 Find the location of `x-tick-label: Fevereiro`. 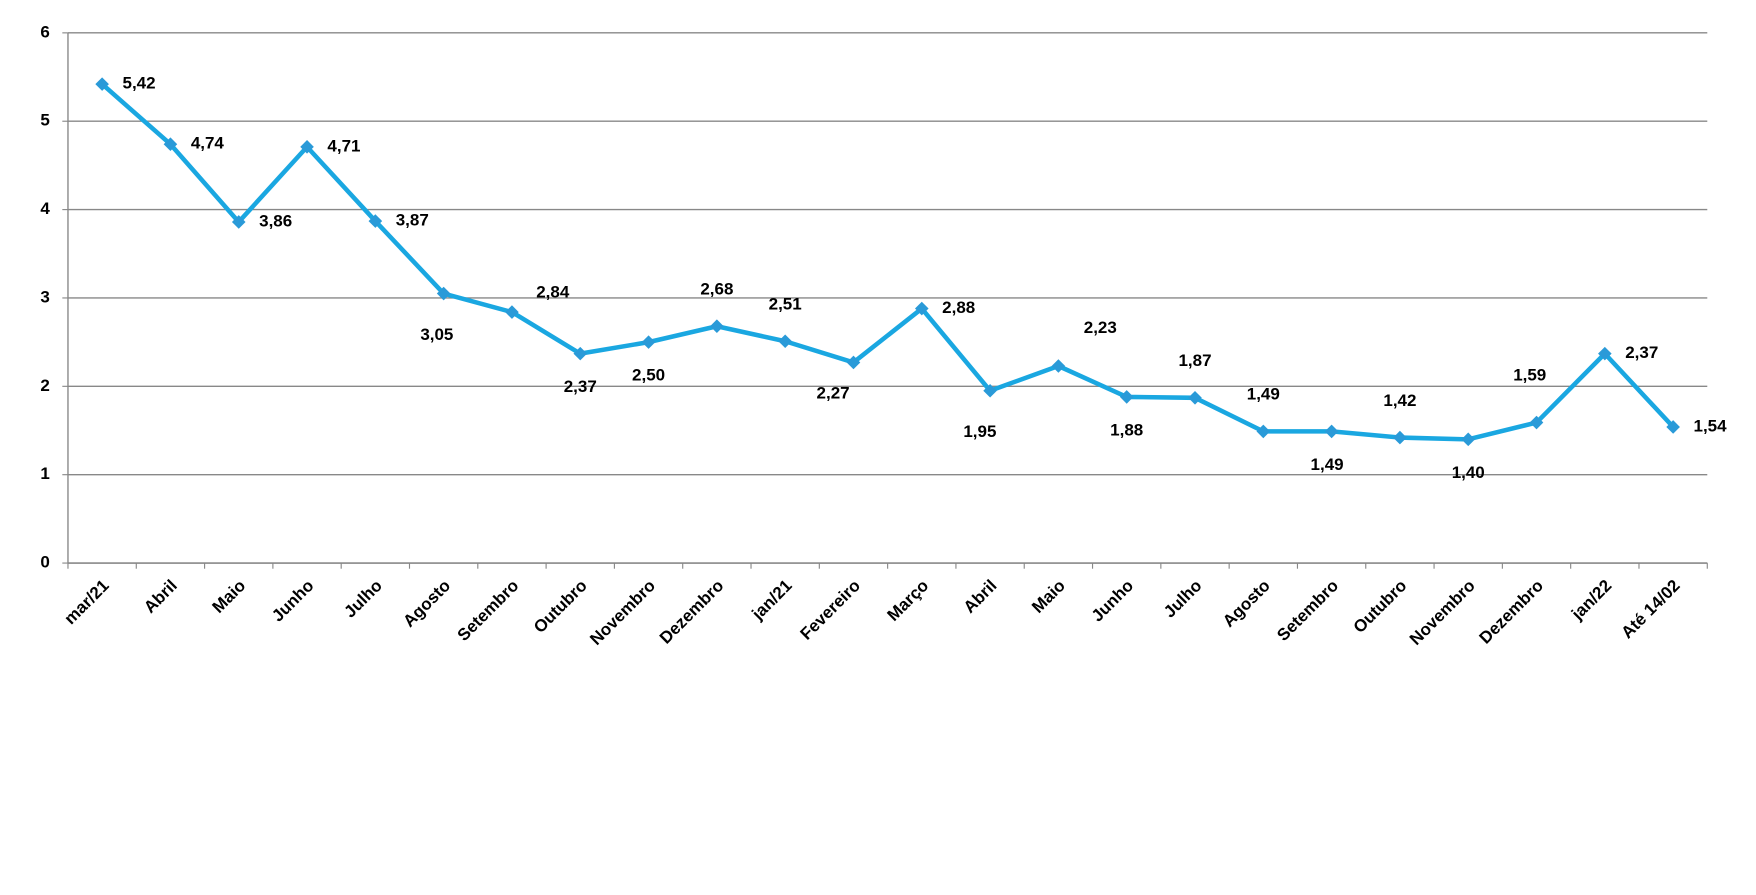

x-tick-label: Fevereiro is located at coordinates (830, 610).